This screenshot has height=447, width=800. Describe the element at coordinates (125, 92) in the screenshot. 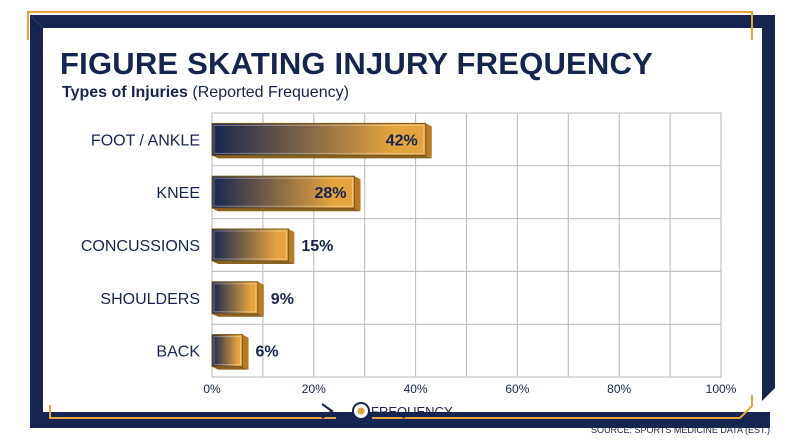

I see `subtitle-bold: Types of Injuries` at that location.